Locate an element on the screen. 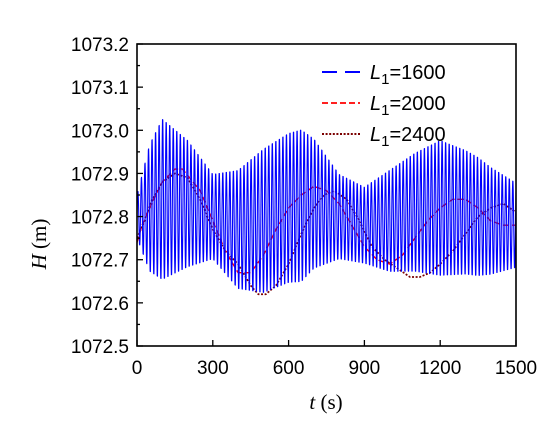  x-tick-label: 600 is located at coordinates (289, 368).